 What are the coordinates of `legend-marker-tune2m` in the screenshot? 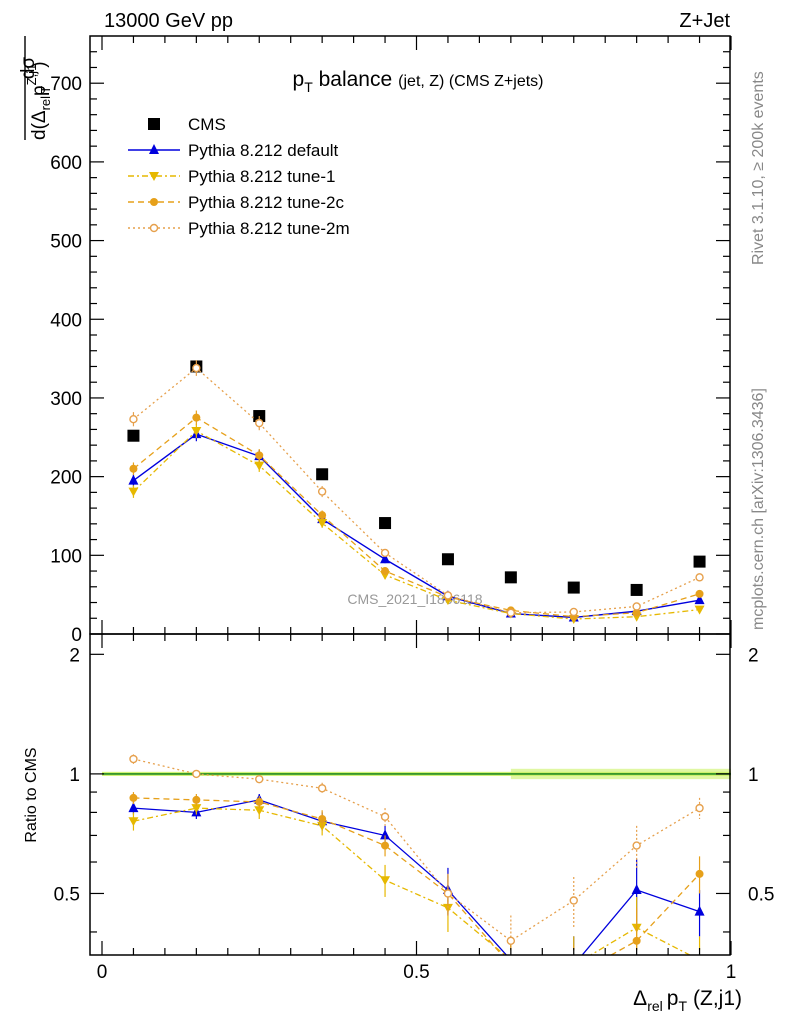 It's located at (154, 228).